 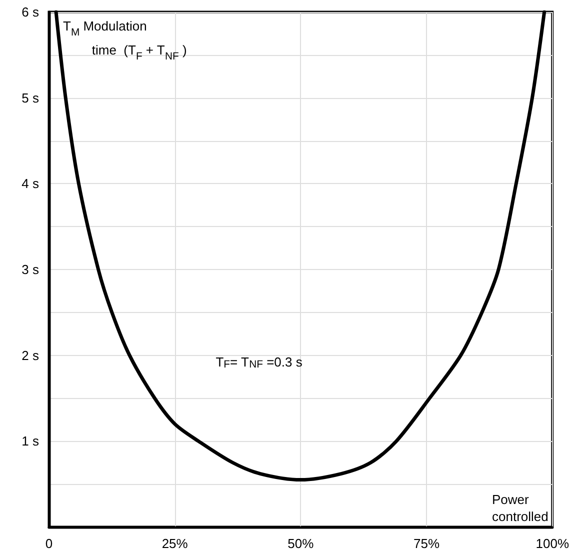 I want to click on y-tick-label: 6 s, so click(x=31, y=12).